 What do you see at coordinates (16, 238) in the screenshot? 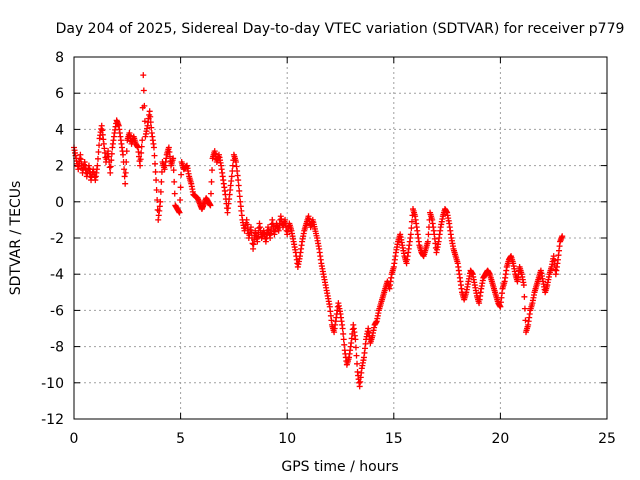
I see `y-axis-label: SDTVAR / TECUs` at bounding box center [16, 238].